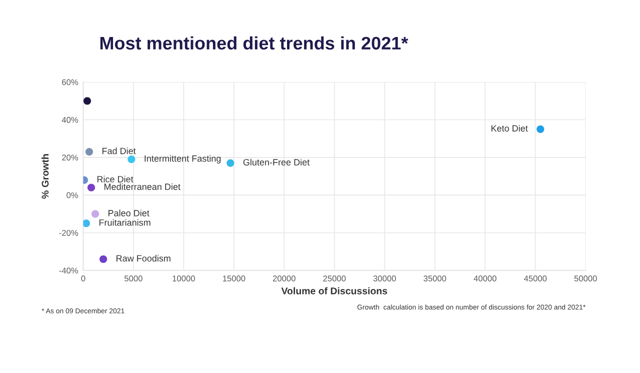 Image resolution: width=640 pixels, height=373 pixels. What do you see at coordinates (72, 195) in the screenshot?
I see `y-tick-label: 0%` at bounding box center [72, 195].